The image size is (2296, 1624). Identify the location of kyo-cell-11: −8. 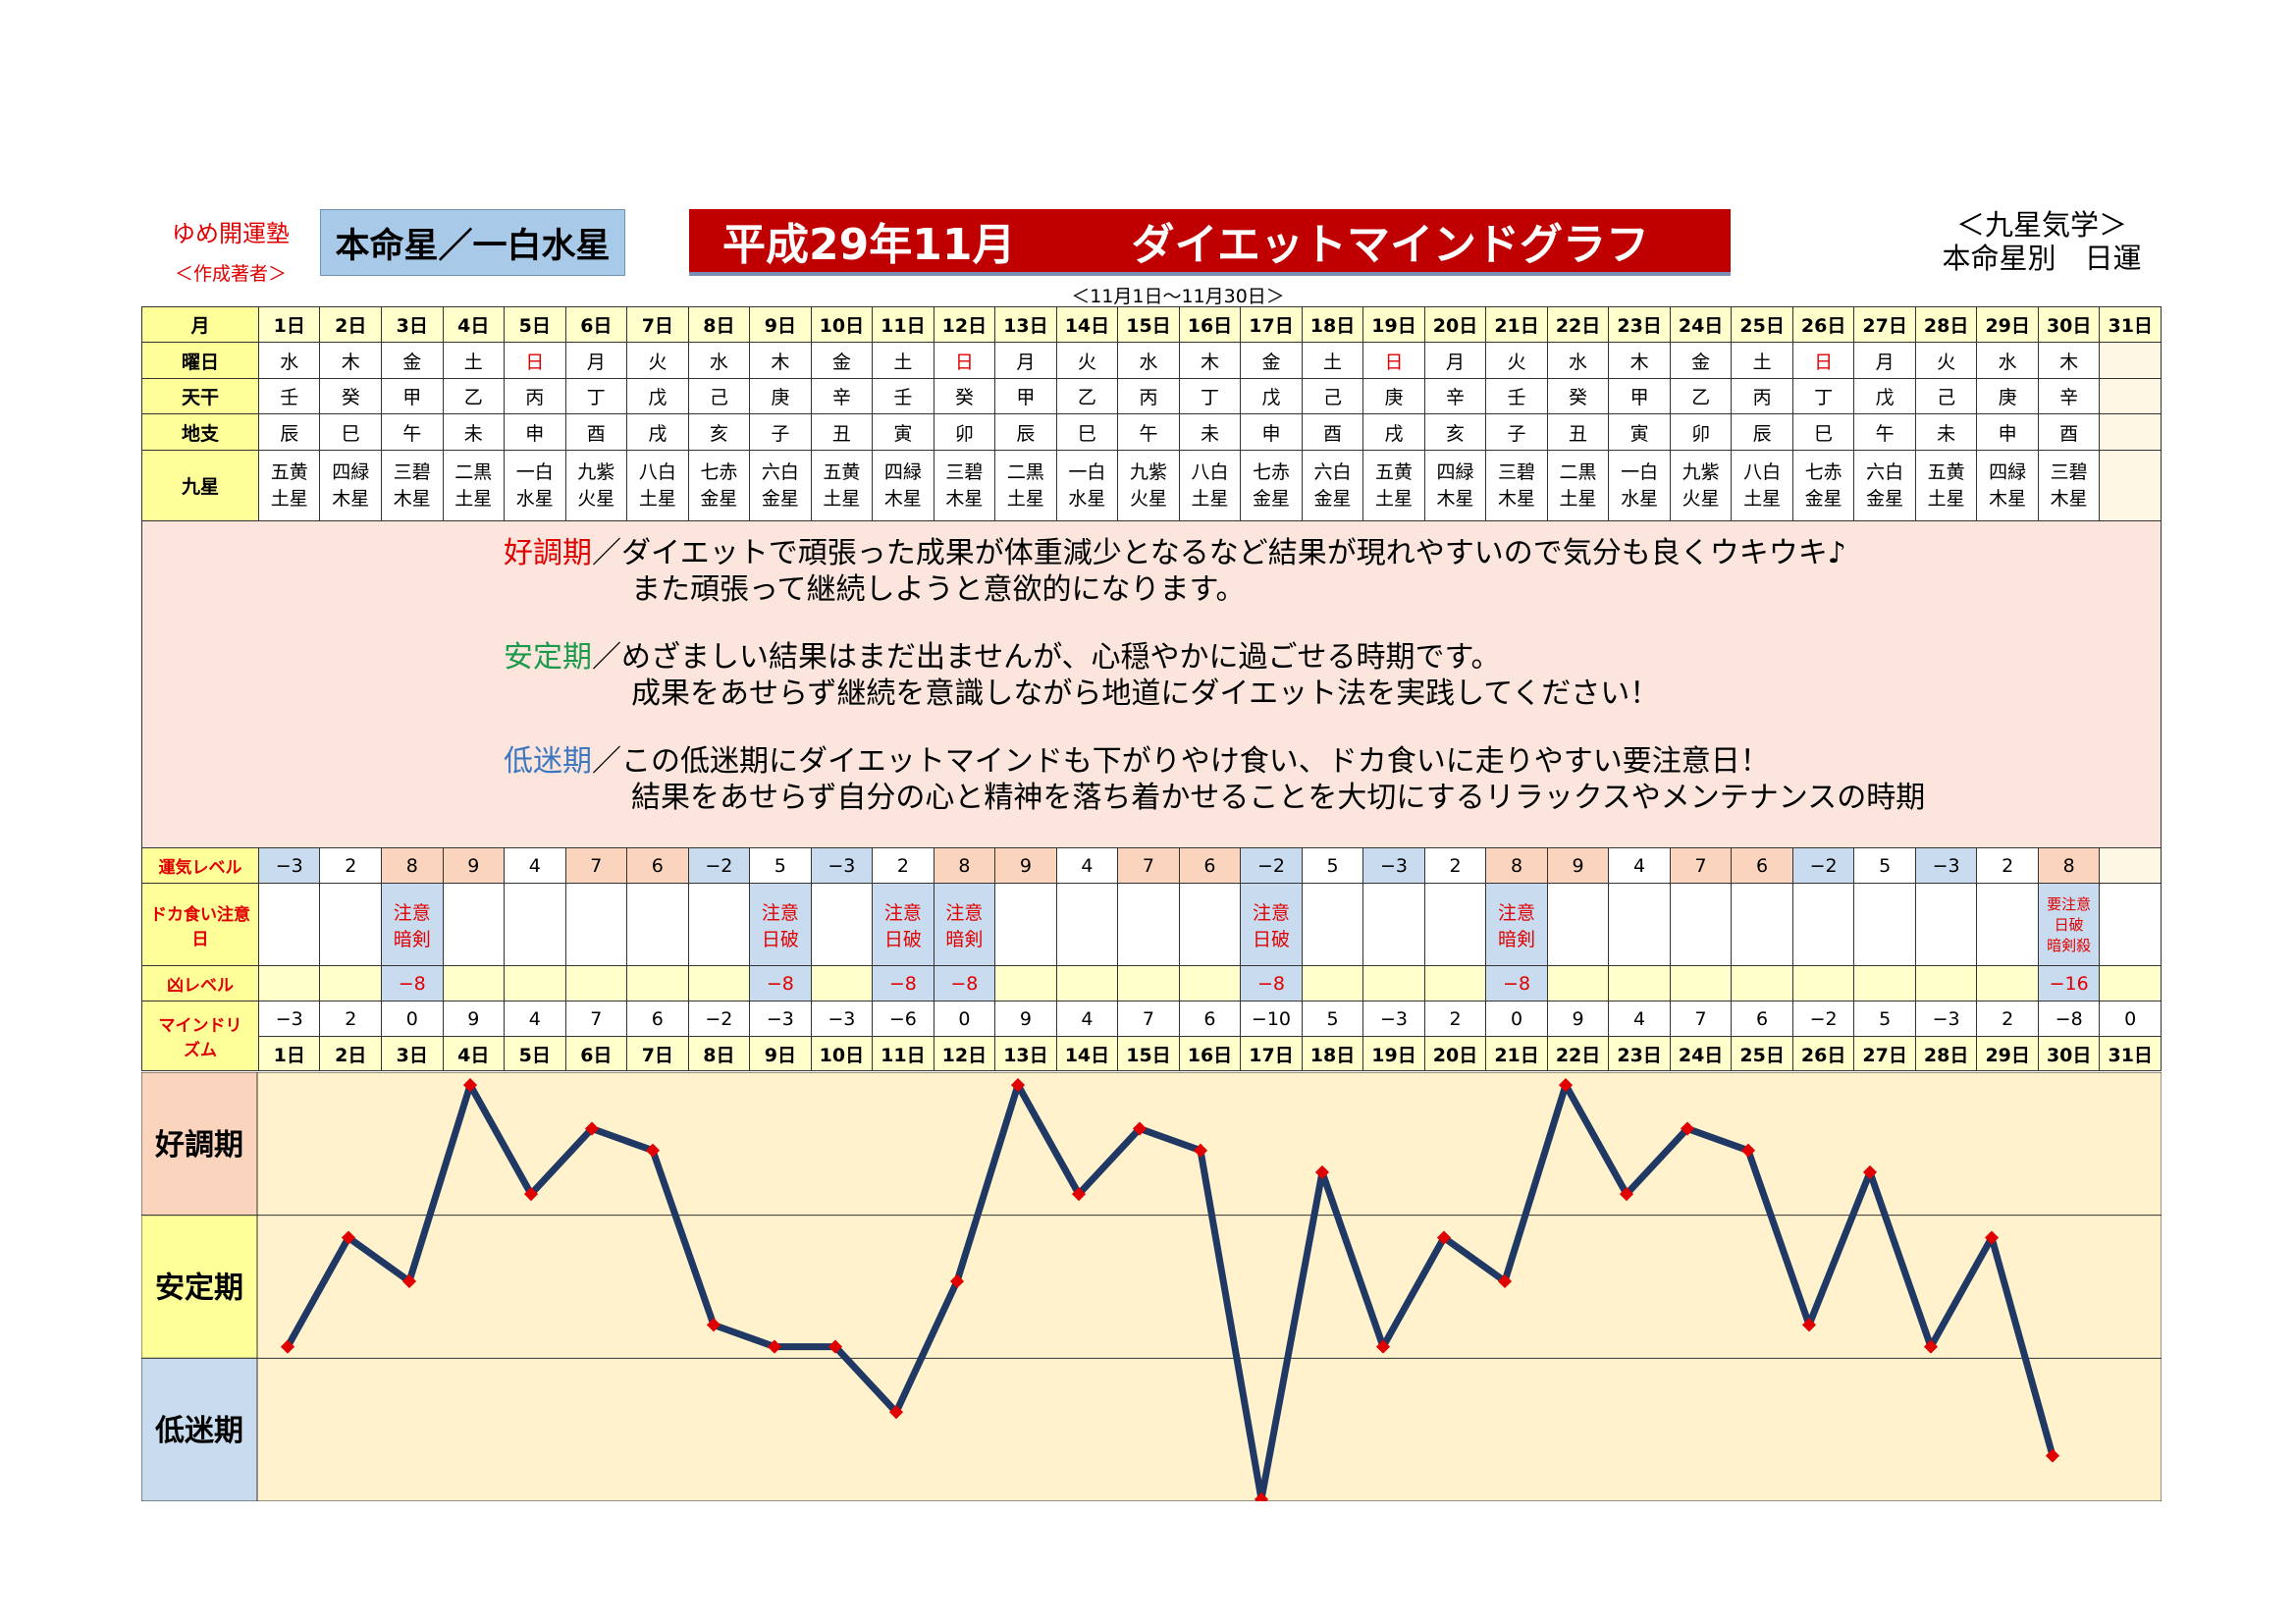
(903, 983).